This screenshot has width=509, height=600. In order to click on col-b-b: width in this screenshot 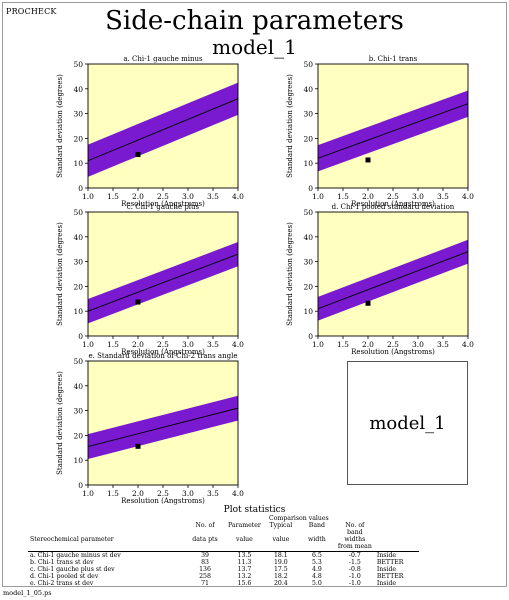, I will do `click(317, 539)`.